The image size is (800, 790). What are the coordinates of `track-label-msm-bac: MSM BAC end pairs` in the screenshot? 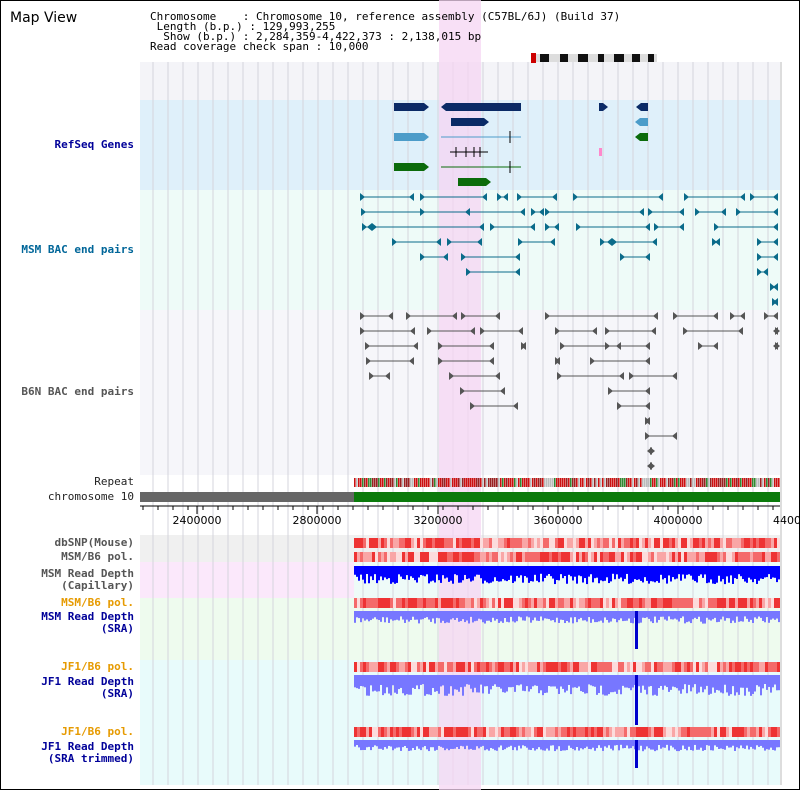 It's located at (77, 249).